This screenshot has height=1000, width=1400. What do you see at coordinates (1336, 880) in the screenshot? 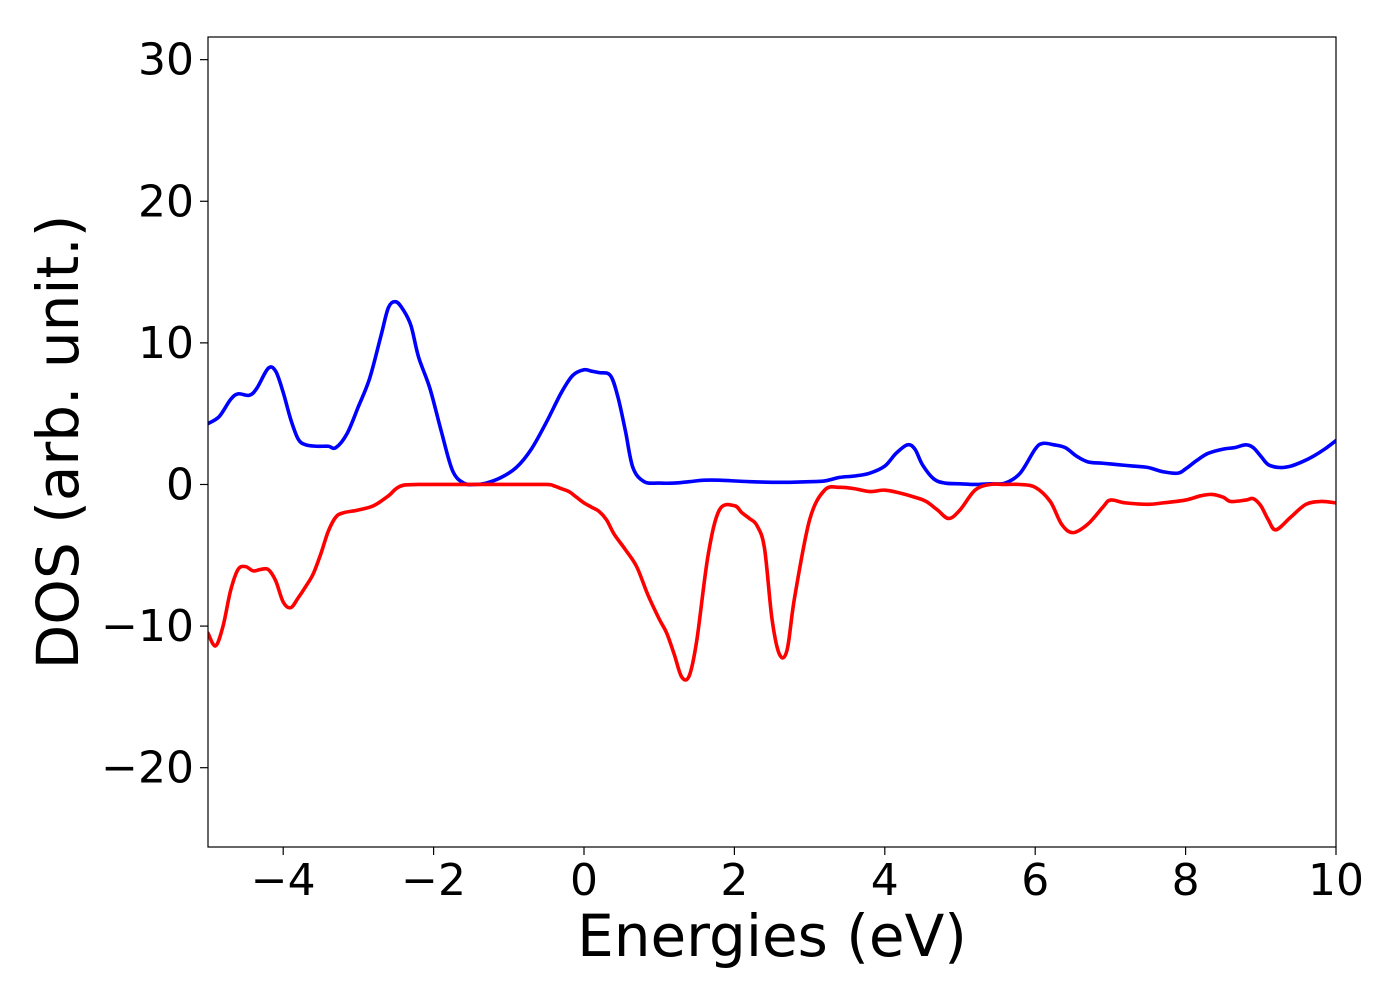
I see `x-tick-label: 10` at bounding box center [1336, 880].